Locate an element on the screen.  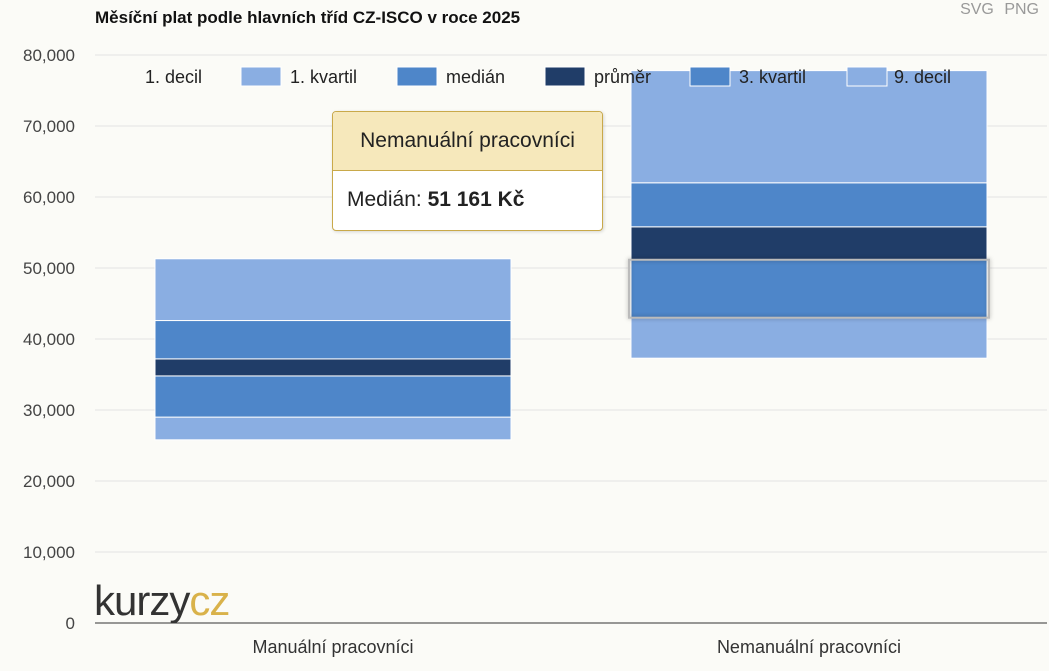
export-links: SVG PNG is located at coordinates (996, 10).